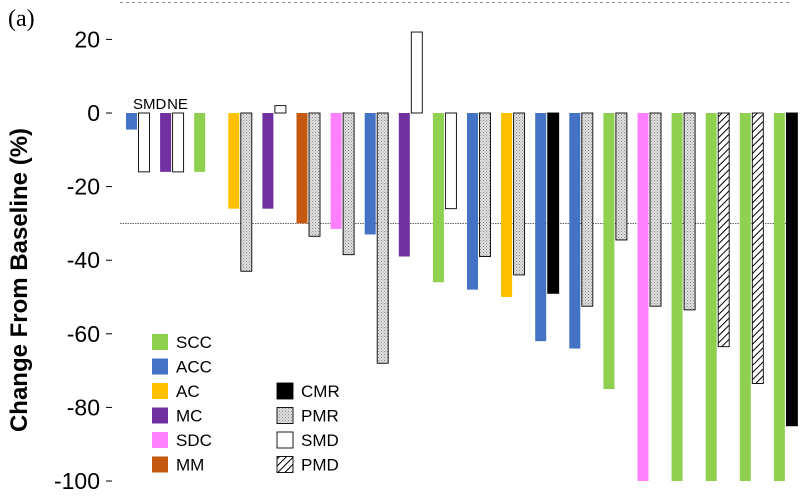  I want to click on bar-annotation: SMD, so click(150, 104).